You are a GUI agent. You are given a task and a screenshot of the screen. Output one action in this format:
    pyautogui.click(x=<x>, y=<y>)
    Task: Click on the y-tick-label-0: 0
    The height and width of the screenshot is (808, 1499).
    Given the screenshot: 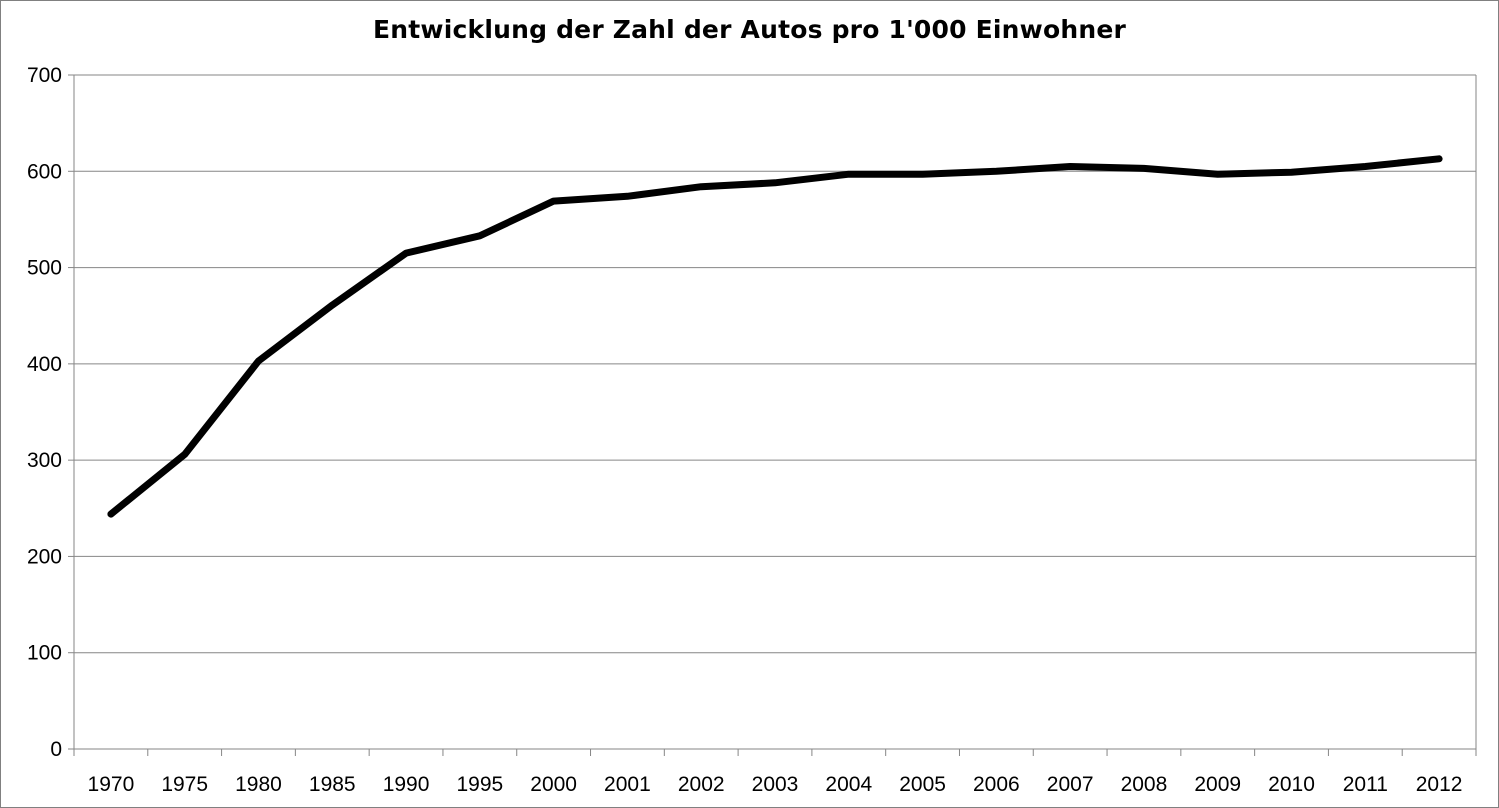 What is the action you would take?
    pyautogui.click(x=56, y=749)
    